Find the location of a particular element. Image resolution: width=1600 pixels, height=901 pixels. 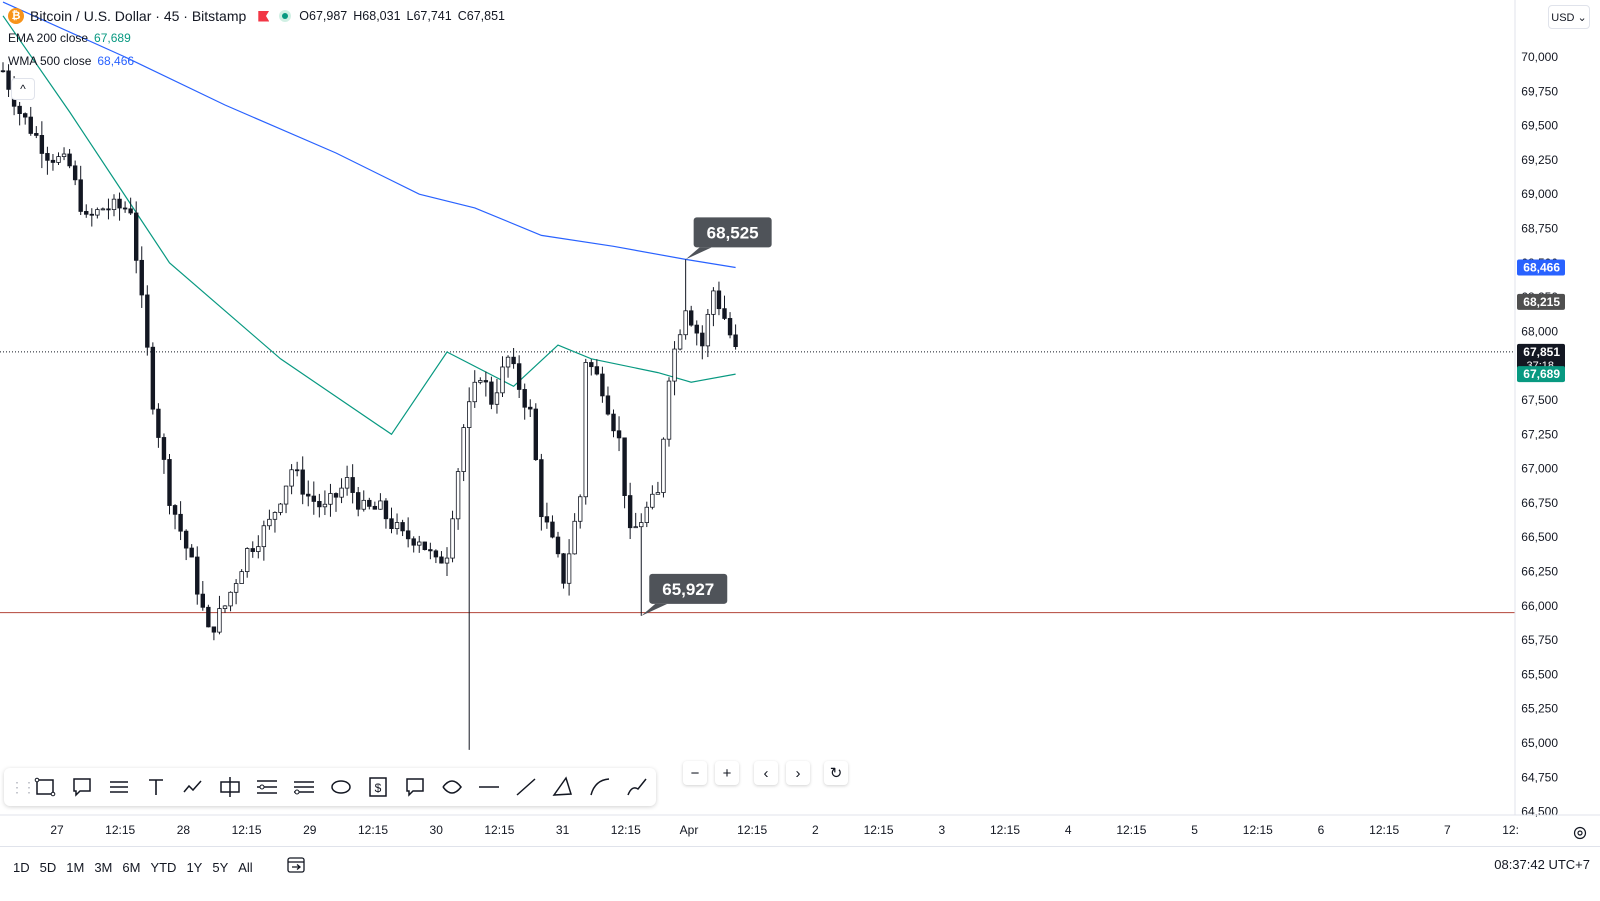

zoom-in-button: + is located at coordinates (727, 773).